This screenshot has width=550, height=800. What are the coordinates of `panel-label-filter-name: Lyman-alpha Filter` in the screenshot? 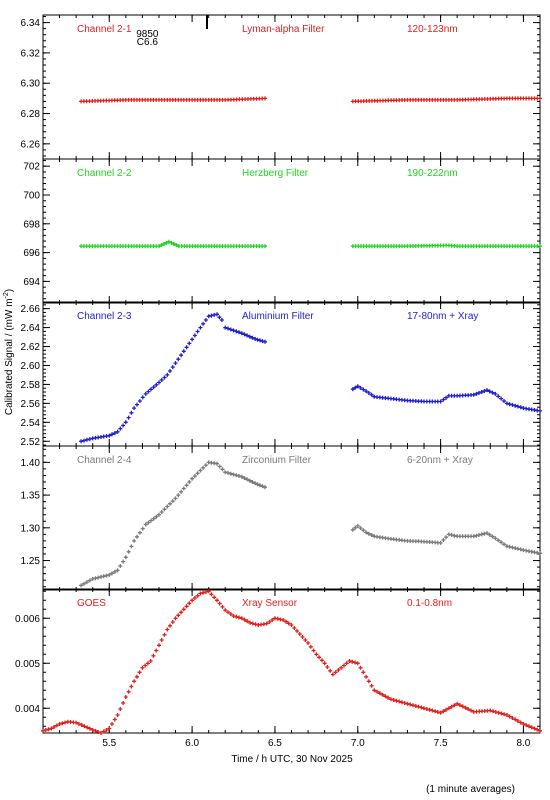 It's located at (283, 29).